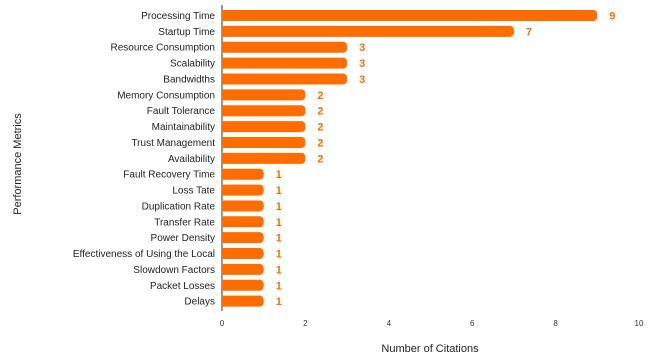  Describe the element at coordinates (472, 323) in the screenshot. I see `x-tick-label: 6` at that location.